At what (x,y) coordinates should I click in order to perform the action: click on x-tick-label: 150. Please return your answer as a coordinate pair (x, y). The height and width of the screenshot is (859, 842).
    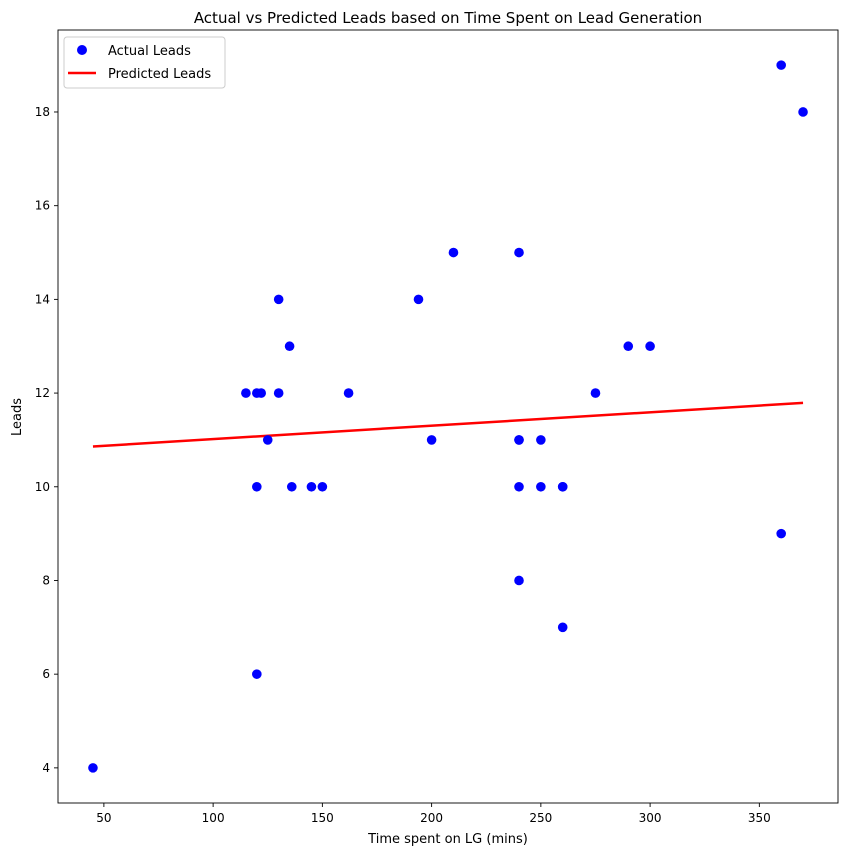
    Looking at the image, I should click on (322, 818).